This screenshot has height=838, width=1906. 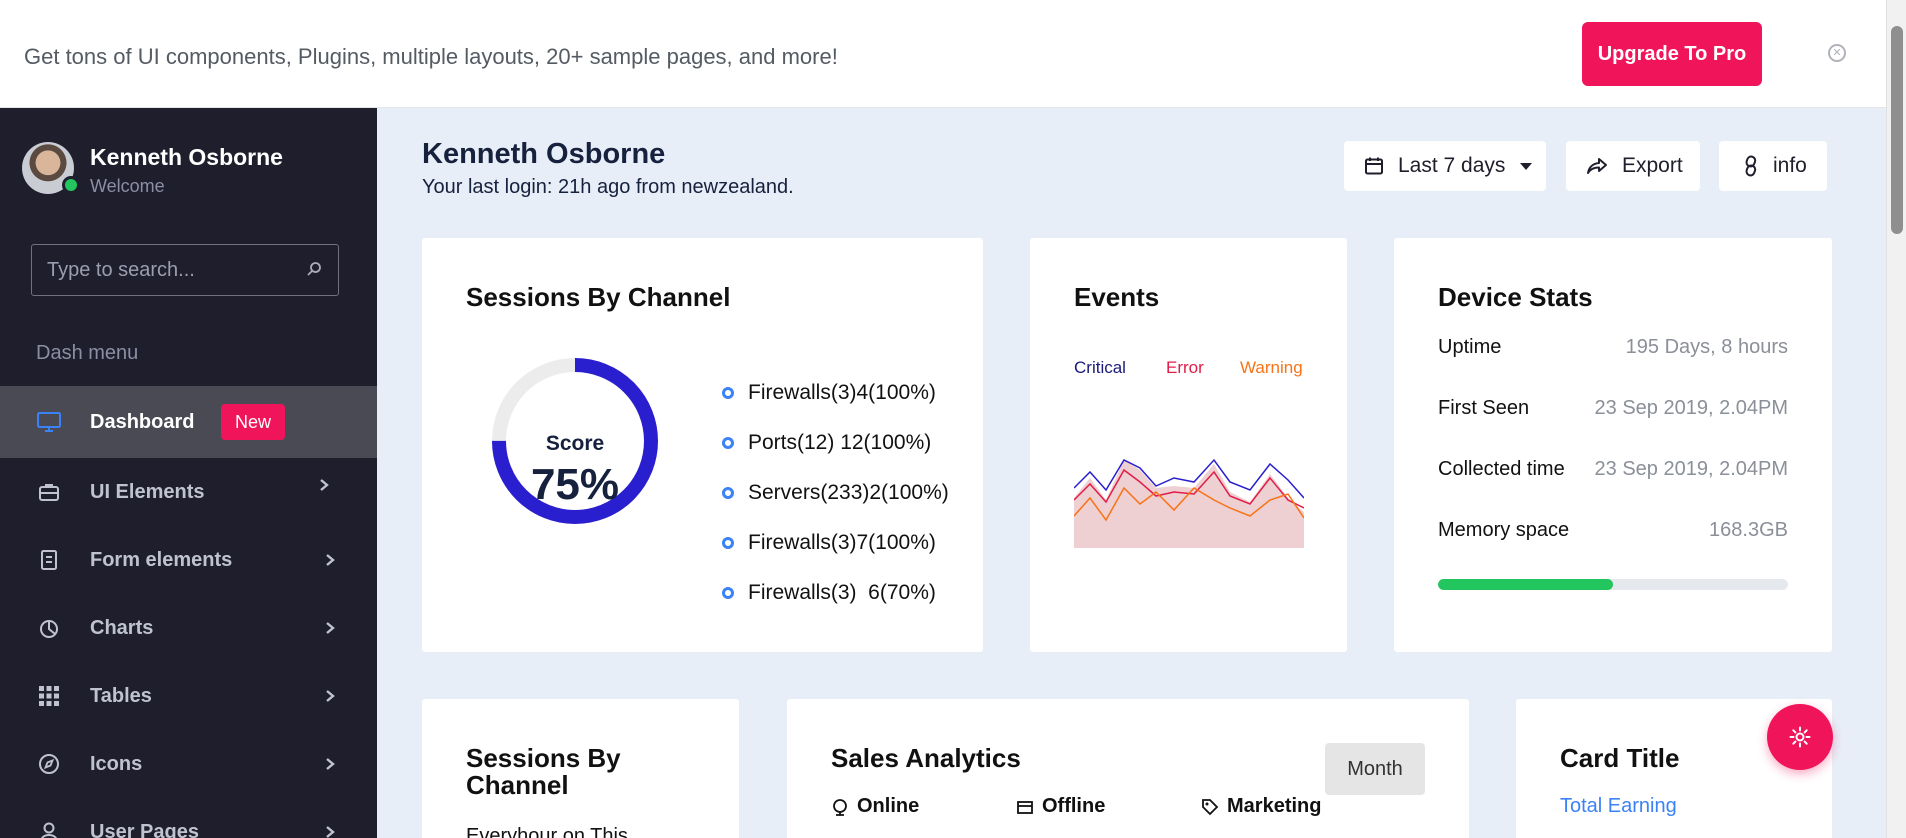 I want to click on sidebar-item-dashboard: Dashboard New, so click(x=188, y=422).